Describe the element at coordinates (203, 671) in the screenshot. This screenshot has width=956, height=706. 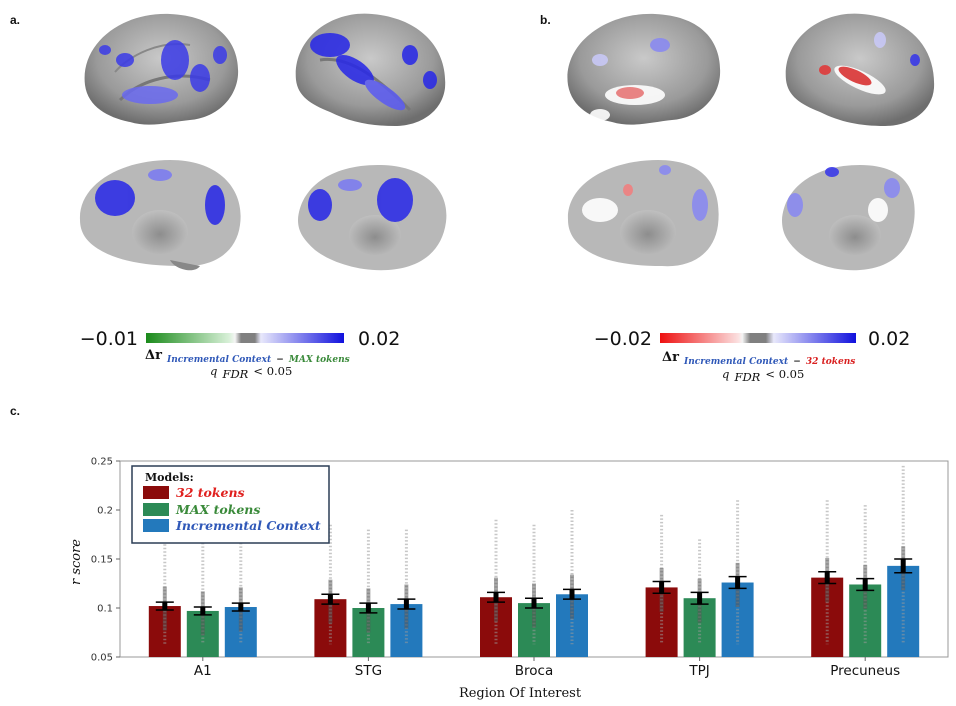
I see `x-tick-label: A1` at that location.